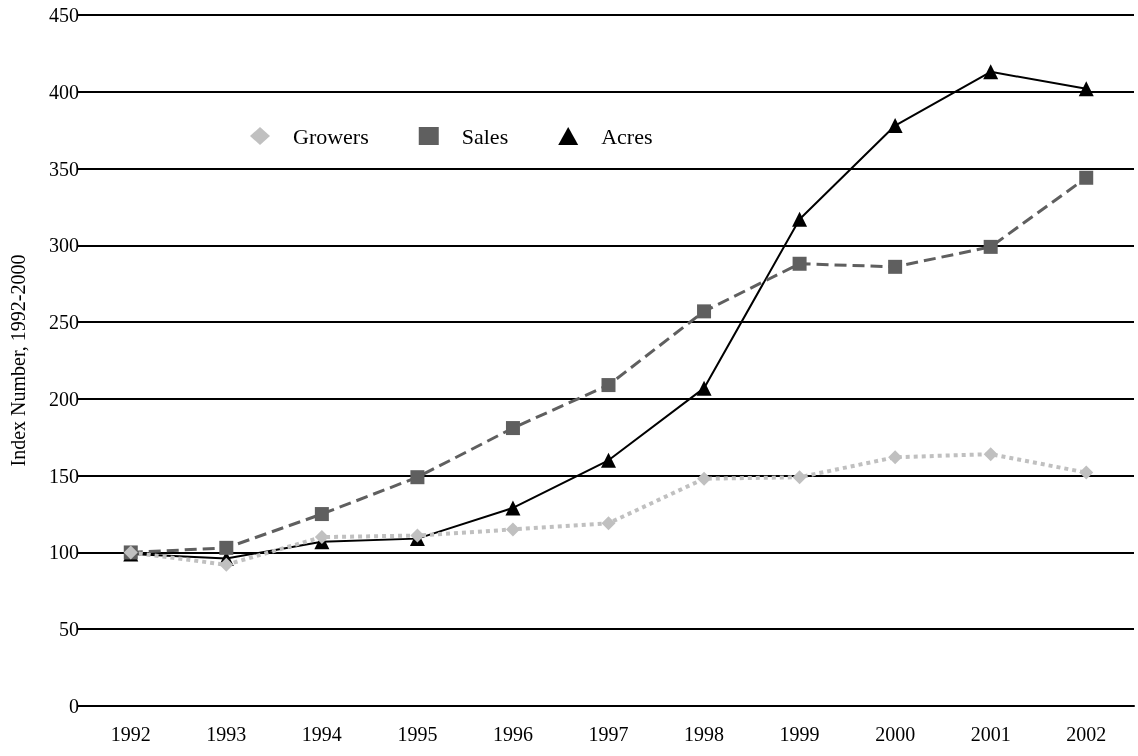  Describe the element at coordinates (64, 15) in the screenshot. I see `y-tick-label: 450` at that location.